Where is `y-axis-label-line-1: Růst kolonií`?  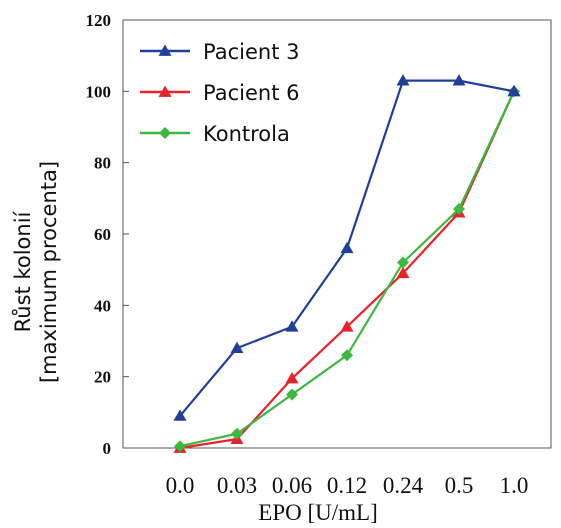
y-axis-label-line-1: Růst kolonií is located at coordinates (23, 271).